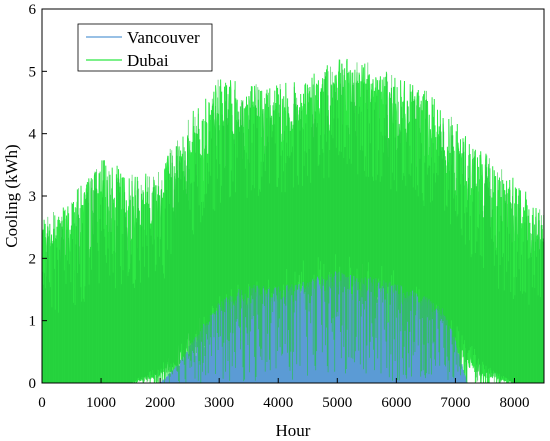  I want to click on y-axis-title: Cooling (kWh), so click(11, 195).